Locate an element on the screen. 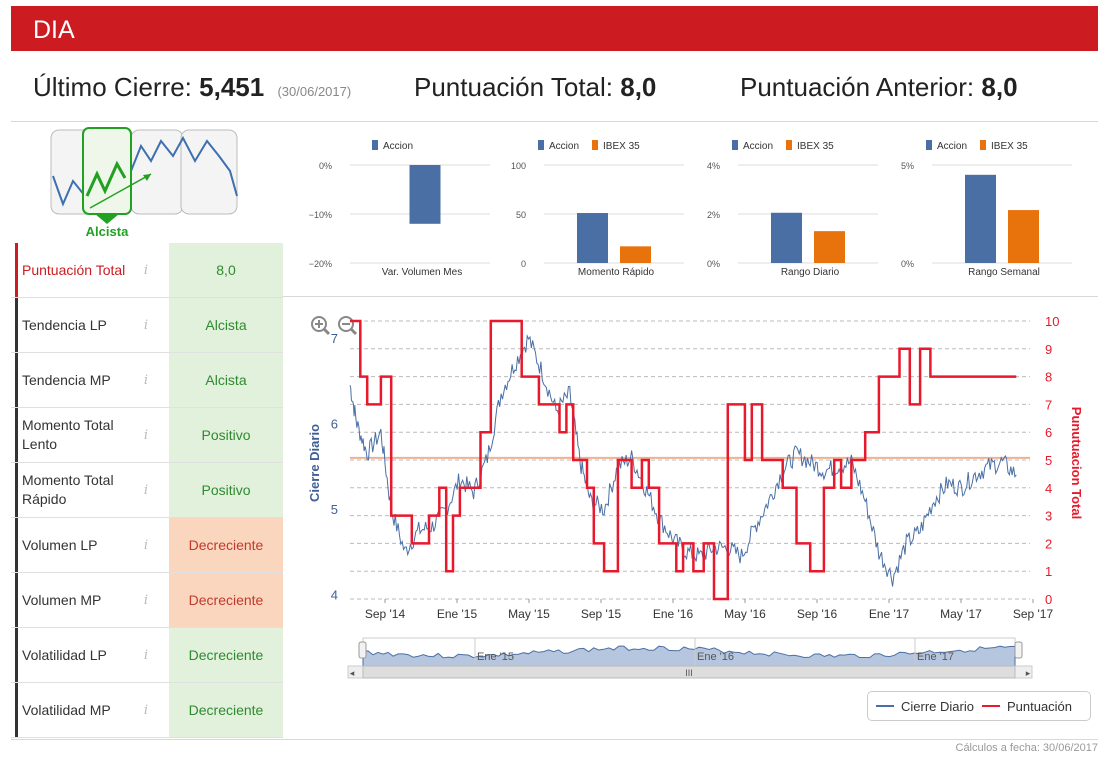  left-tick-label: 4 is located at coordinates (334, 595).